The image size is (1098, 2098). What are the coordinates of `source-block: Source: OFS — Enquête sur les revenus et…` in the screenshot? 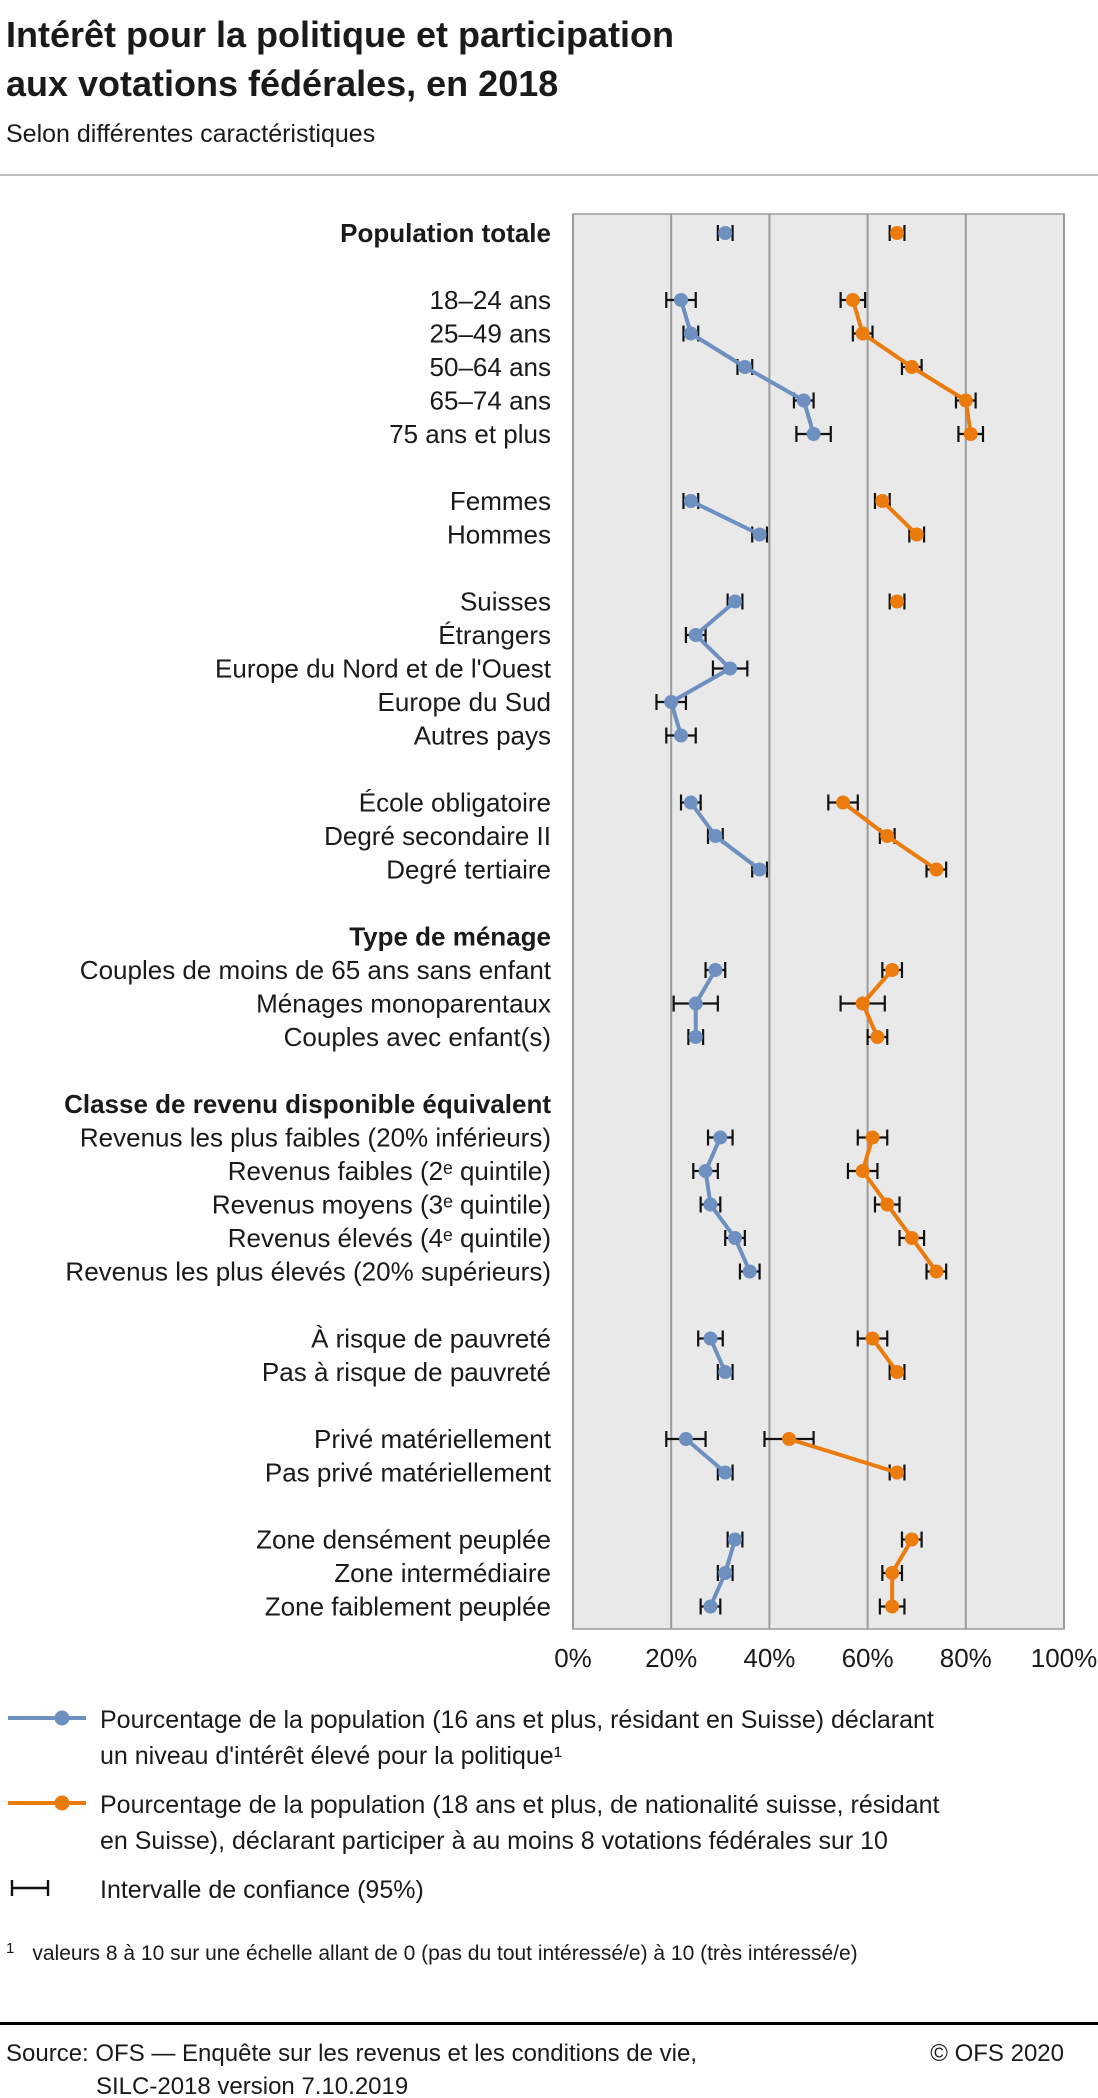 It's located at (351, 2067).